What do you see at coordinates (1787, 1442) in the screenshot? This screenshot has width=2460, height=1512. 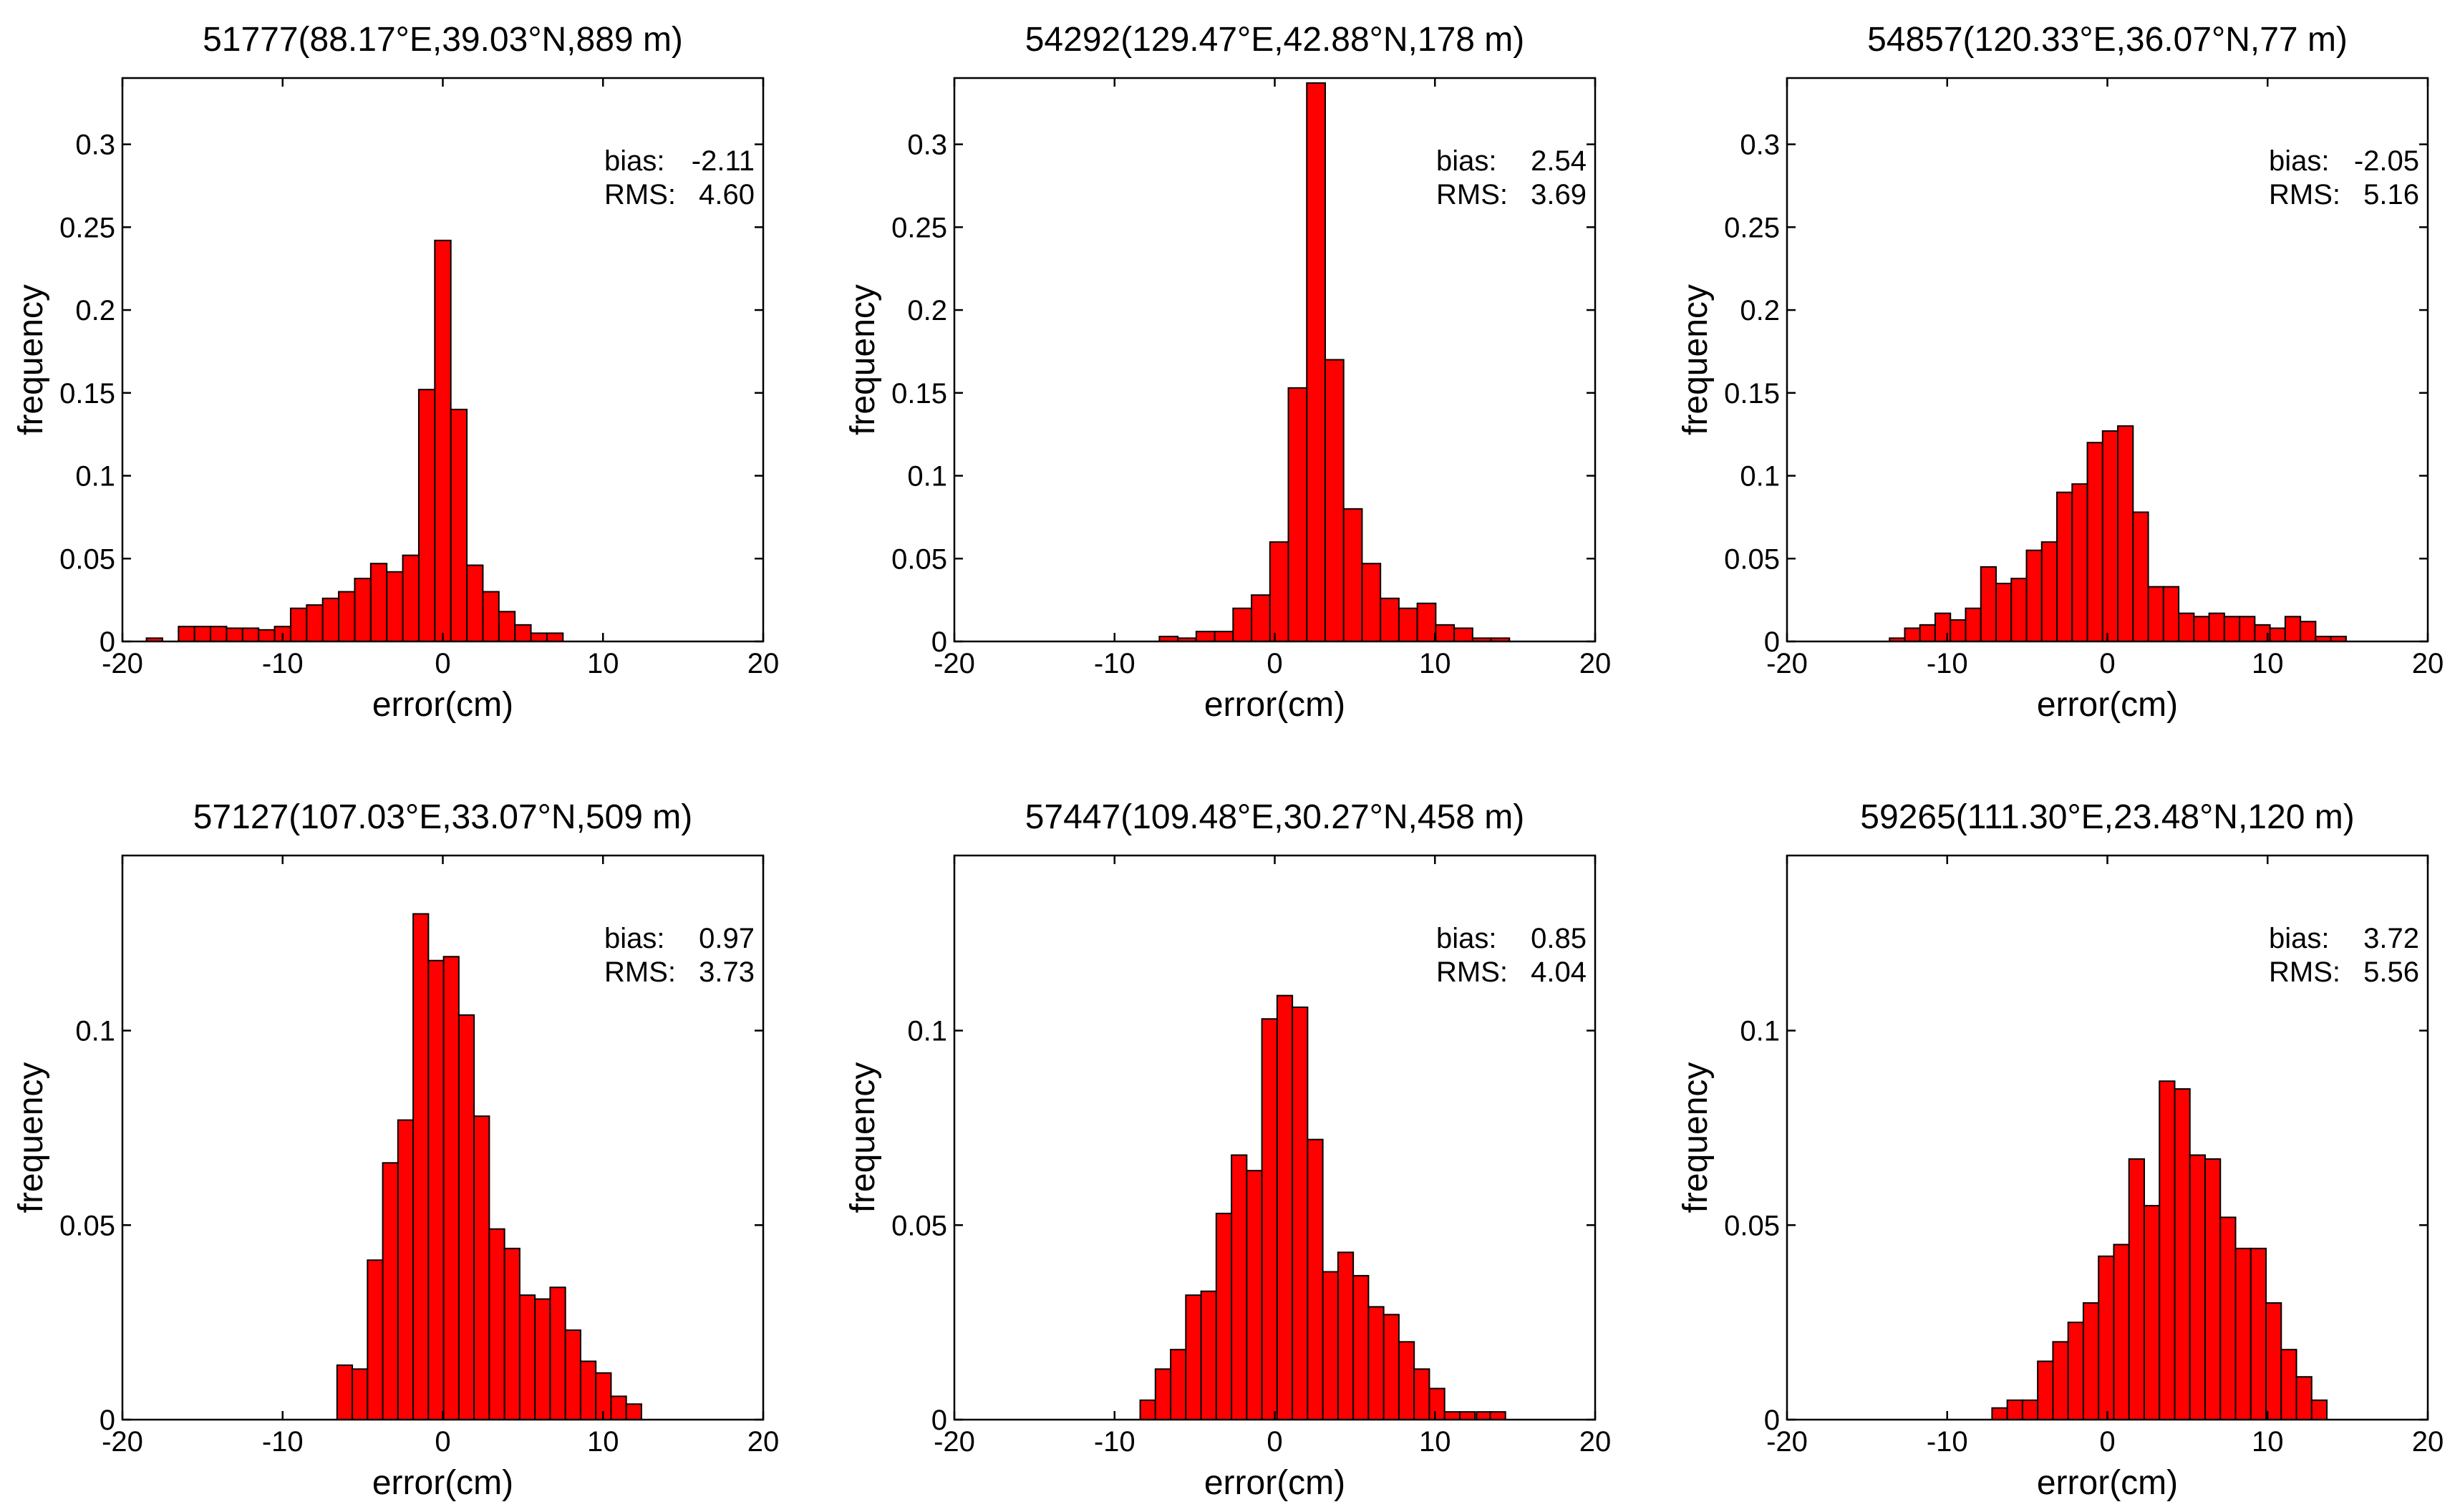 I see `x-tick-label: -20` at bounding box center [1787, 1442].